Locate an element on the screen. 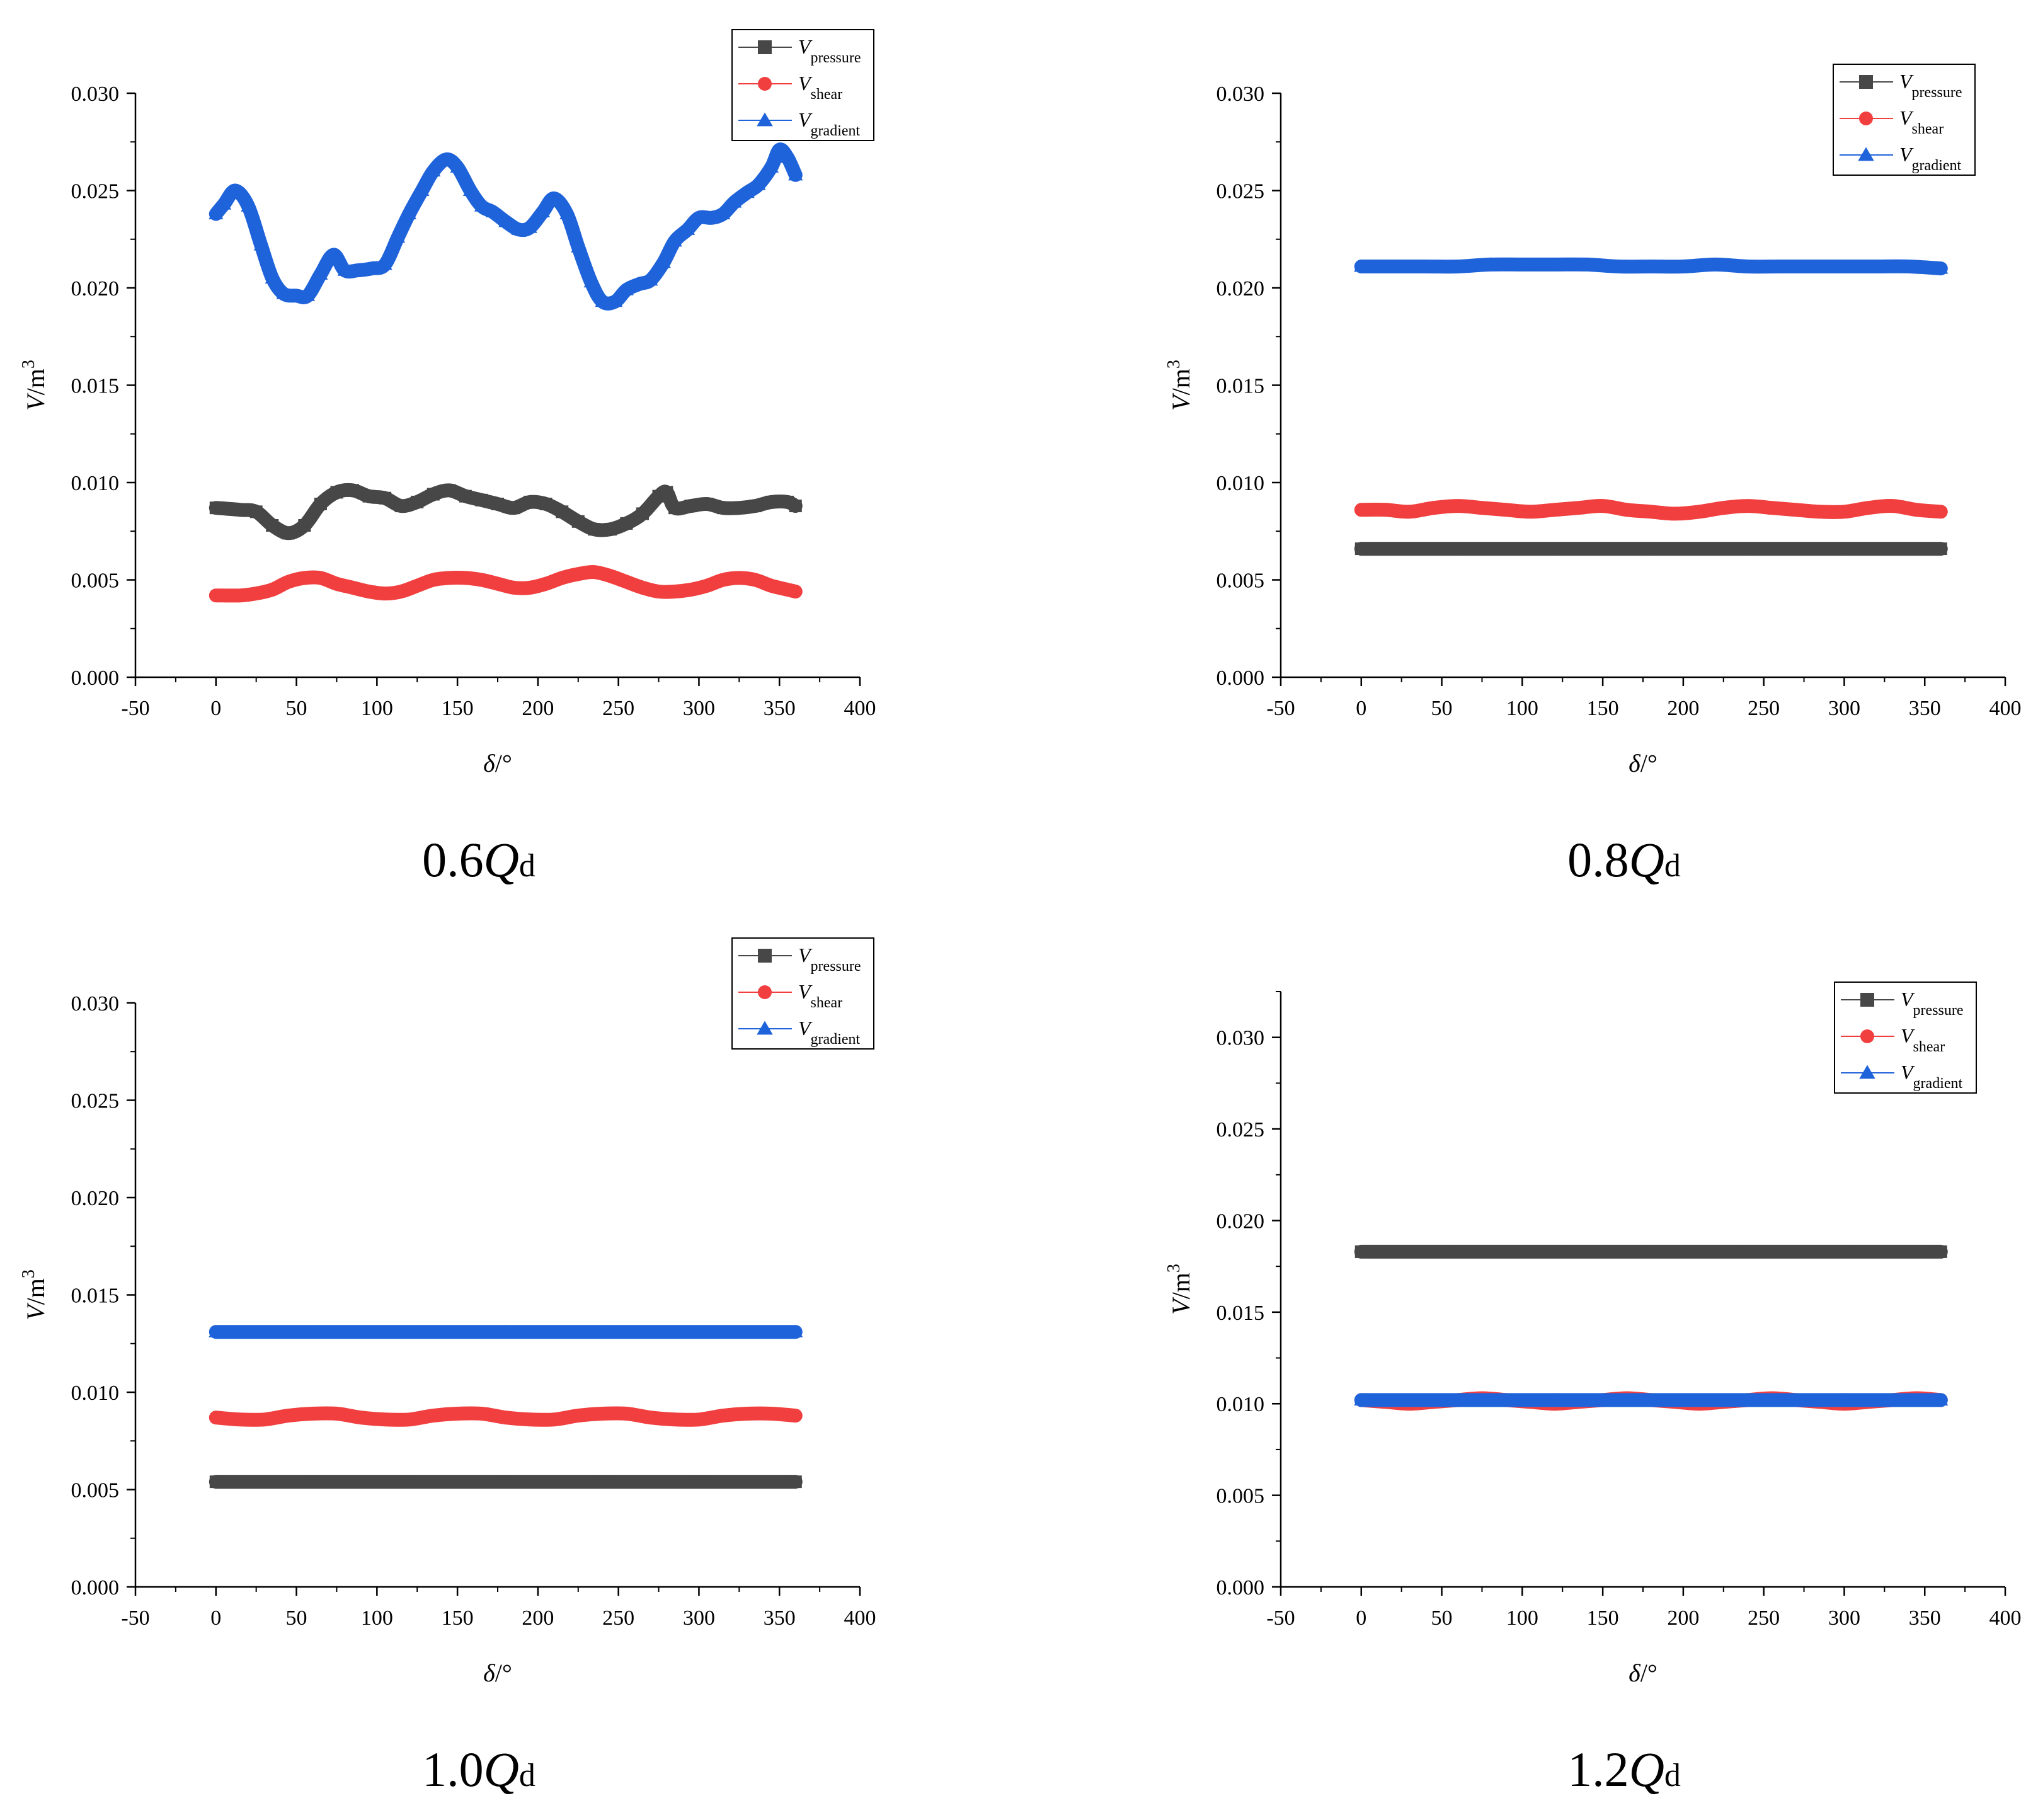 The image size is (2038, 1820). x-axis-unit: /° is located at coordinates (1648, 763).